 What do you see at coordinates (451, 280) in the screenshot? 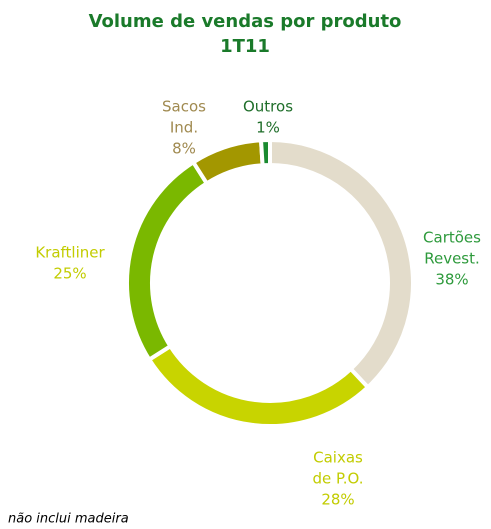
I see `value-label: 38%` at bounding box center [451, 280].